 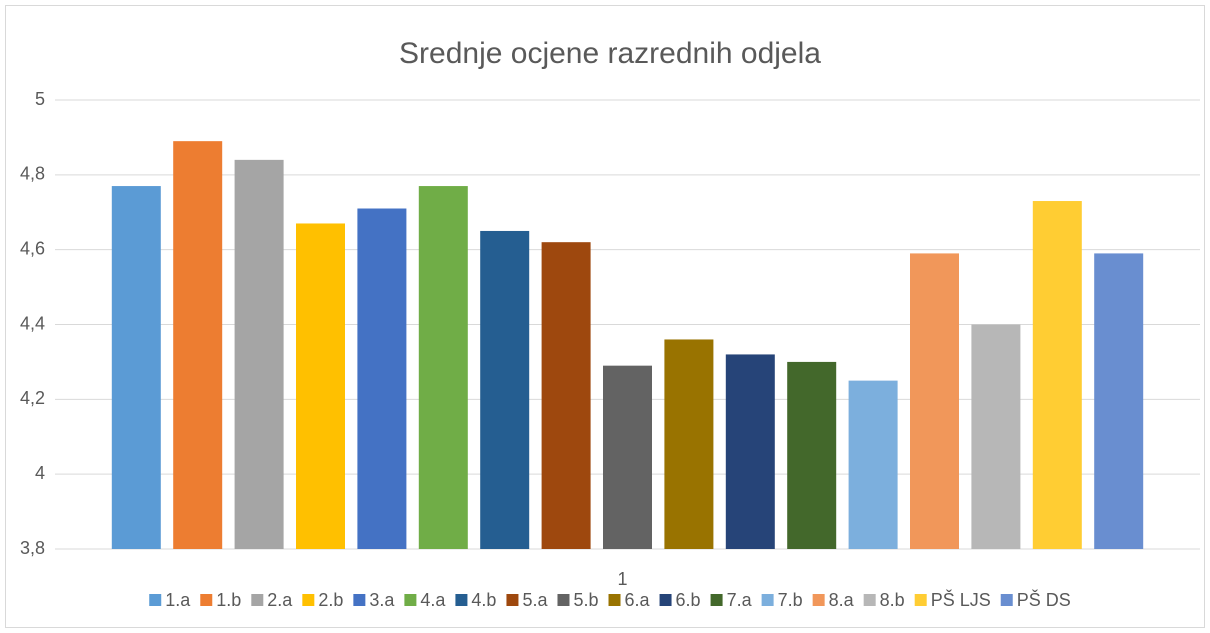 What do you see at coordinates (961, 599) in the screenshot?
I see `legend-label: PŠ LJS` at bounding box center [961, 599].